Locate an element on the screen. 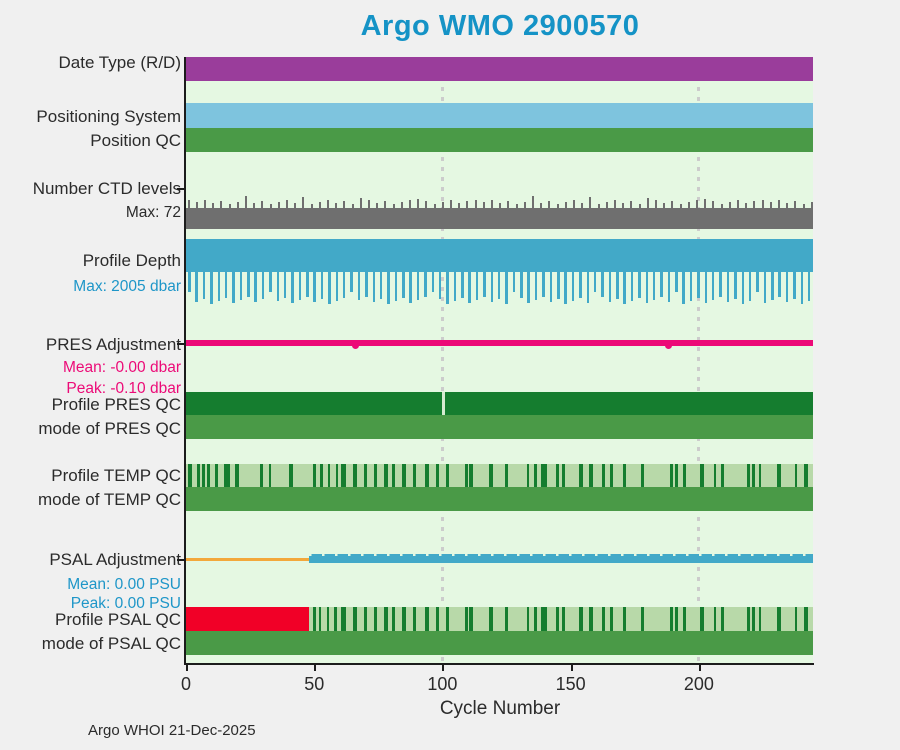  row-sublabel-psal_adjustment: Mean: 0.00 PSU is located at coordinates (124, 584).